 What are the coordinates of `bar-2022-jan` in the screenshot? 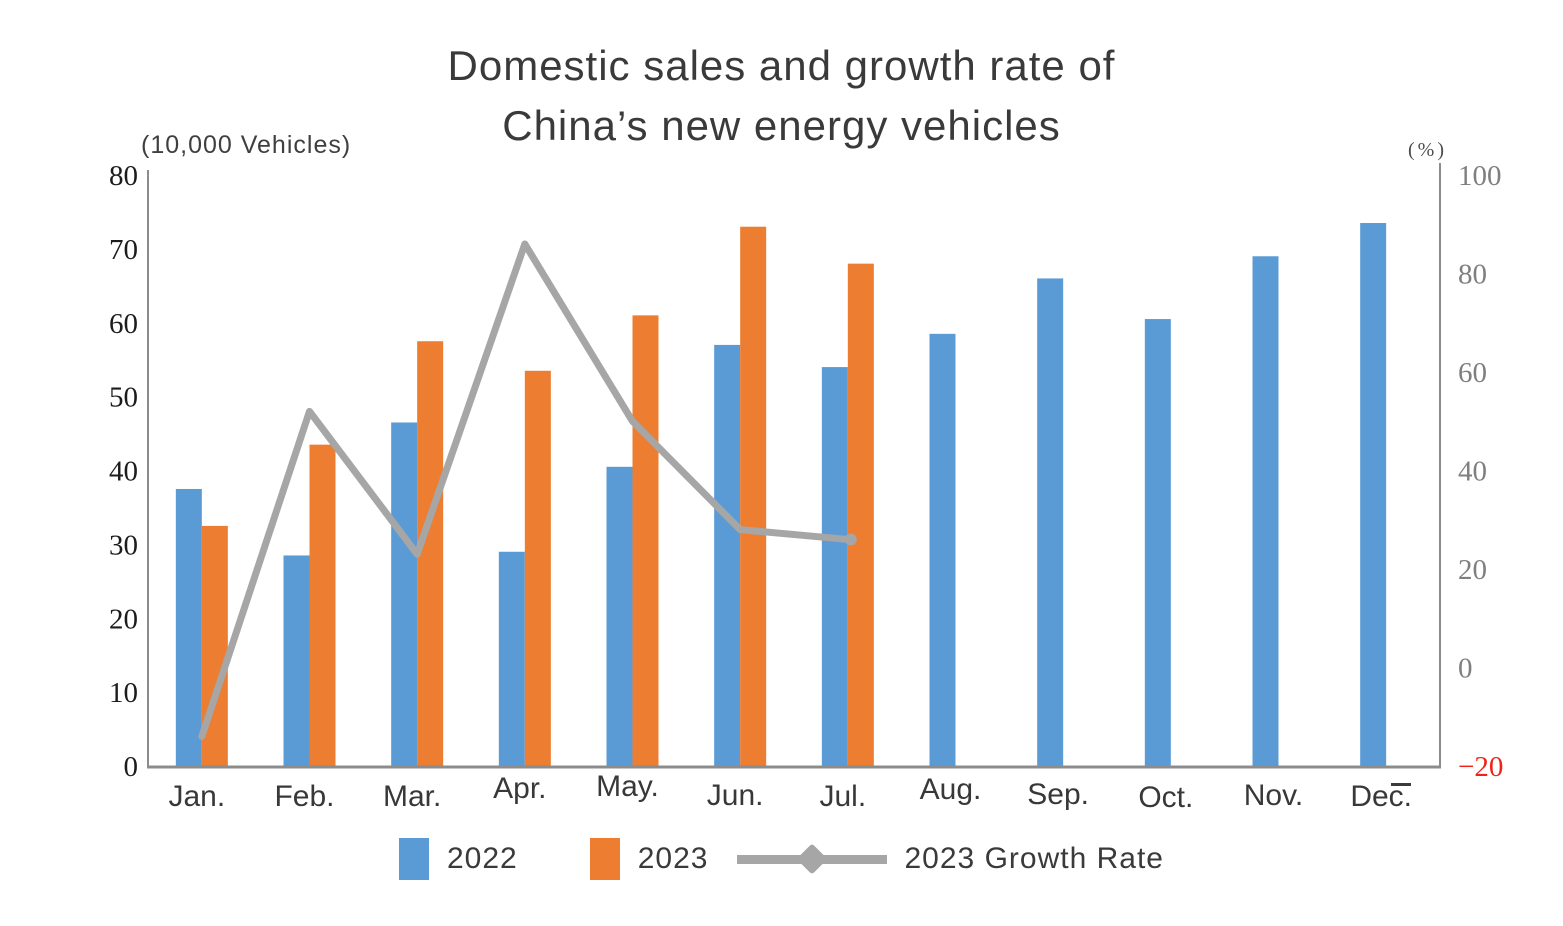 It's located at (188, 627).